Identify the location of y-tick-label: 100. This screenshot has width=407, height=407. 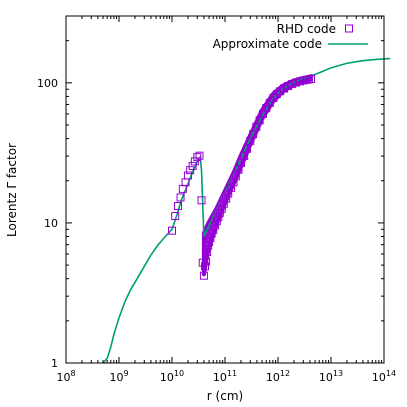
(47, 83).